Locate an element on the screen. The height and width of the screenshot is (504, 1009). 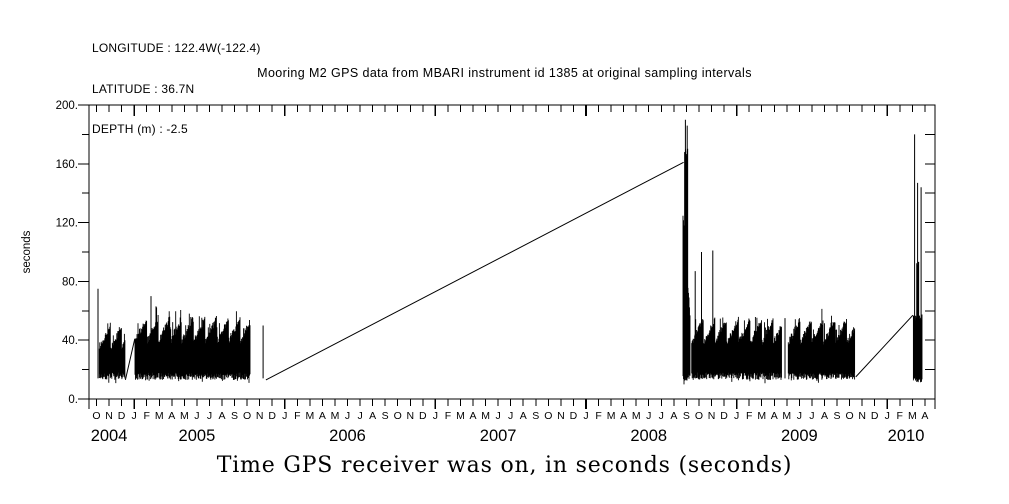
y-axis-label: seconds is located at coordinates (27, 251).